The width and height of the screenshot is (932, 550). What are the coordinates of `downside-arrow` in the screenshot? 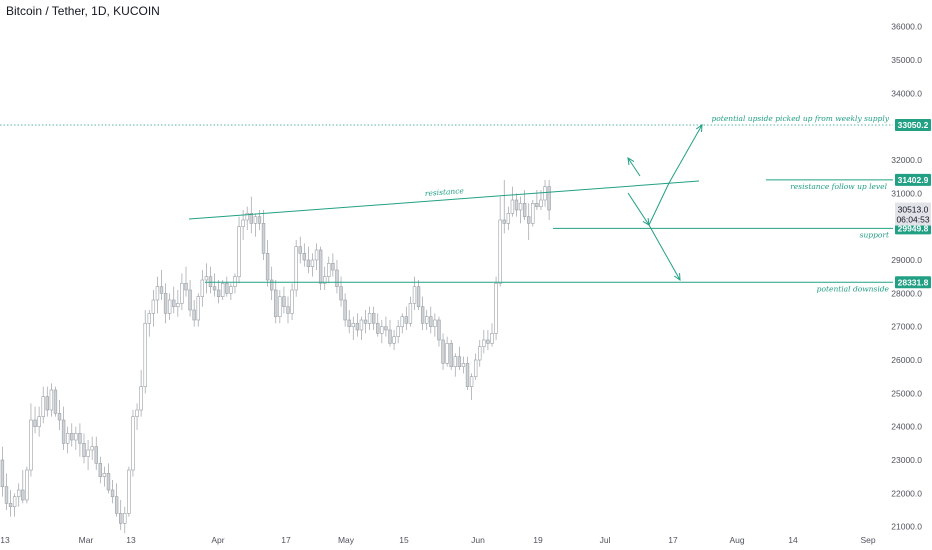 It's located at (664, 252).